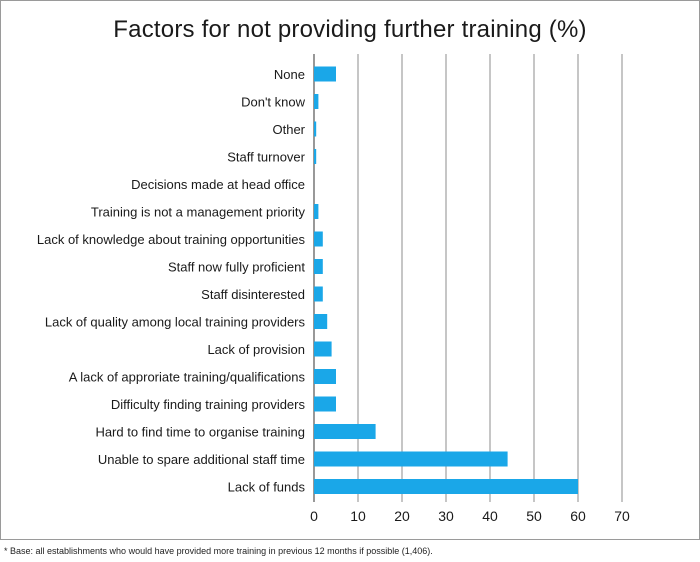 This screenshot has height=562, width=700. I want to click on x-tick-label: 60, so click(578, 516).